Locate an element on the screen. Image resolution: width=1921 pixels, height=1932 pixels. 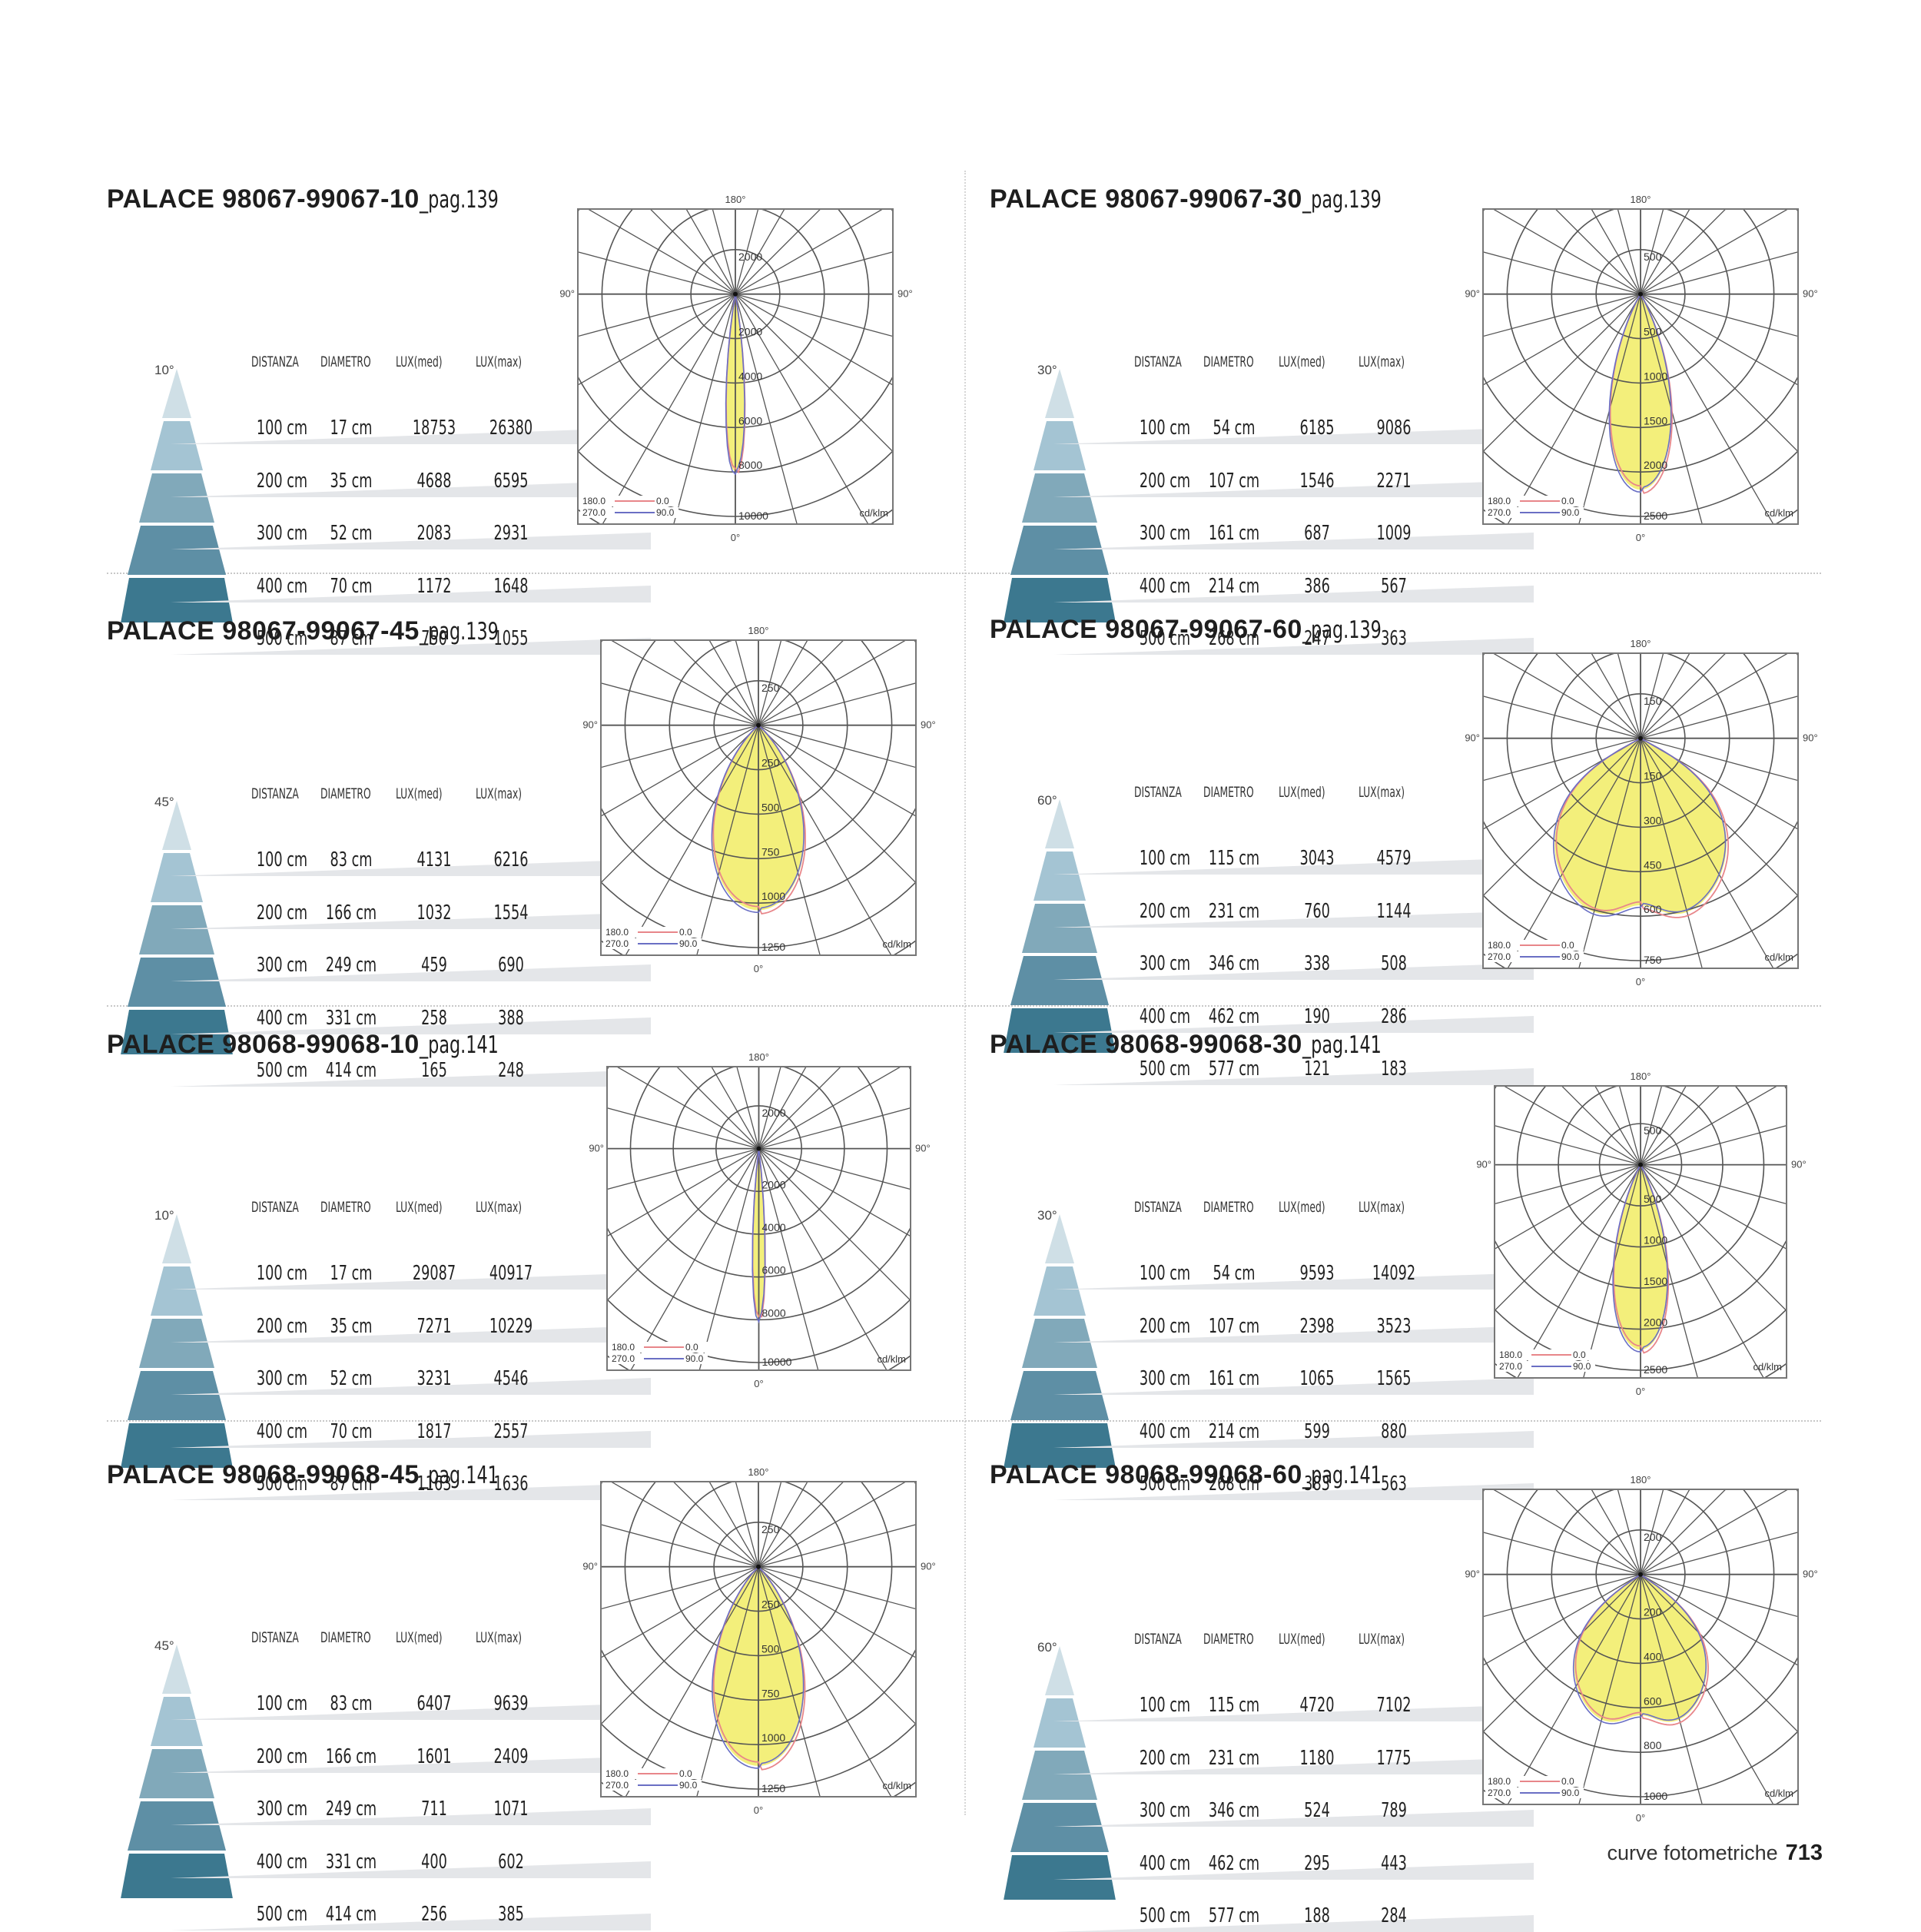
product-code: PALACE 98067-99067-60 is located at coordinates (1146, 629).